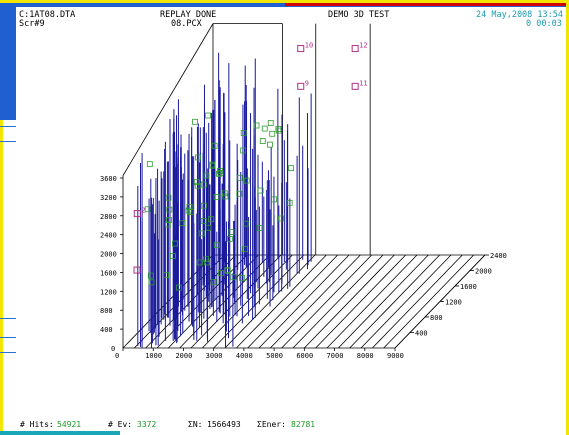 Image resolution: width=569 pixels, height=435 pixels. What do you see at coordinates (143, 211) in the screenshot?
I see `labeled-point-label: 2` at bounding box center [143, 211].